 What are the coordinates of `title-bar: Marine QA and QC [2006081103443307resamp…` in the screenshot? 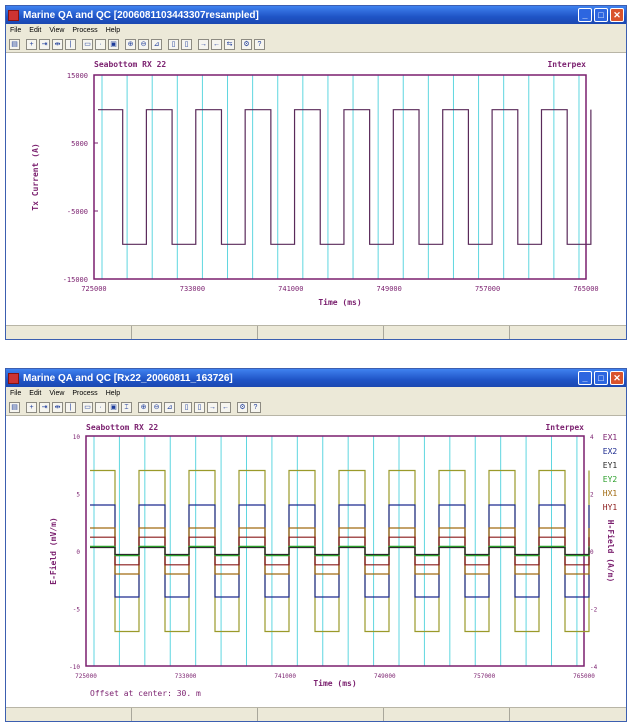 It's located at (316, 15).